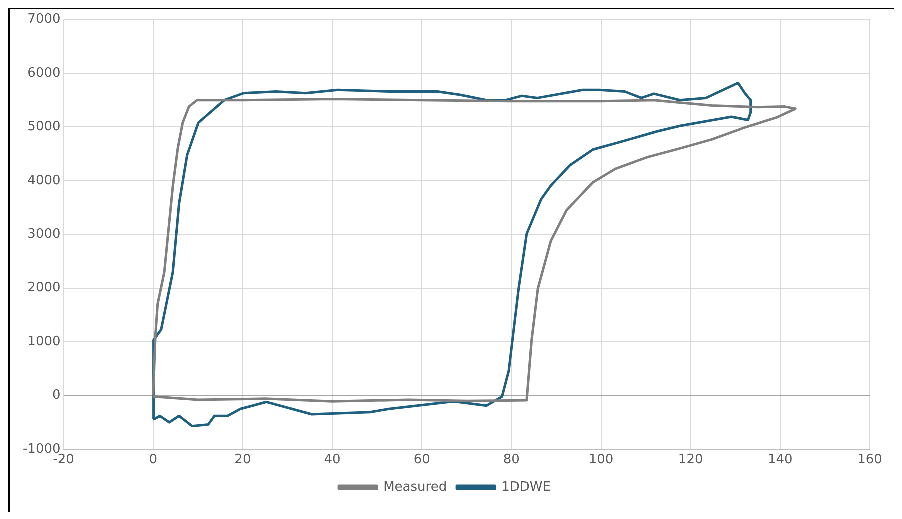 This screenshot has width=902, height=519. What do you see at coordinates (780, 460) in the screenshot?
I see `x-tick-label: 140` at bounding box center [780, 460].